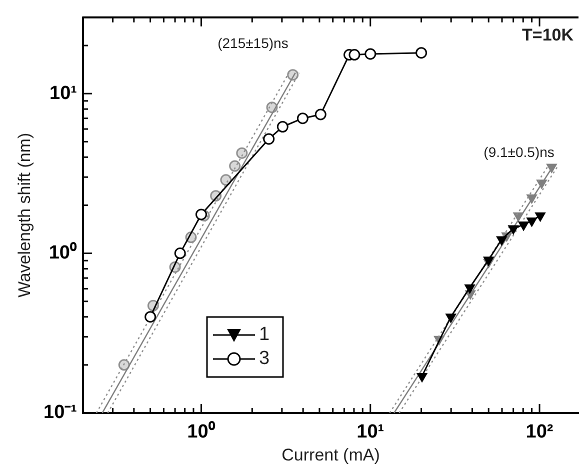  Describe the element at coordinates (331, 454) in the screenshot. I see `x-axis-title: Current (mA)` at that location.